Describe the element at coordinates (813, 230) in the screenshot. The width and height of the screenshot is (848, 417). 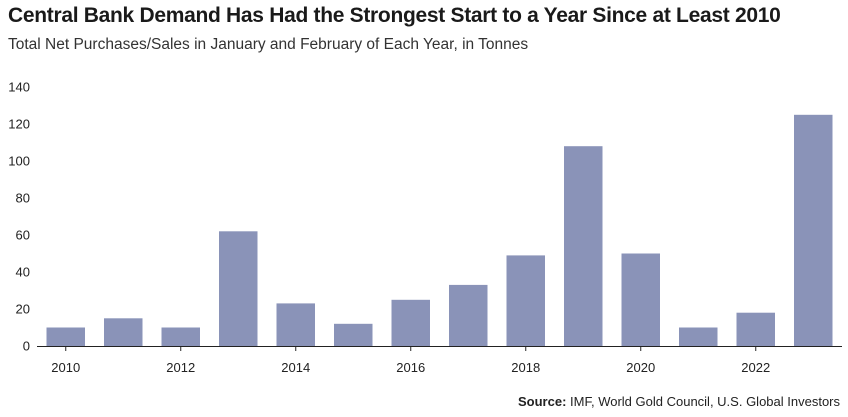
I see `bar-2023` at that location.